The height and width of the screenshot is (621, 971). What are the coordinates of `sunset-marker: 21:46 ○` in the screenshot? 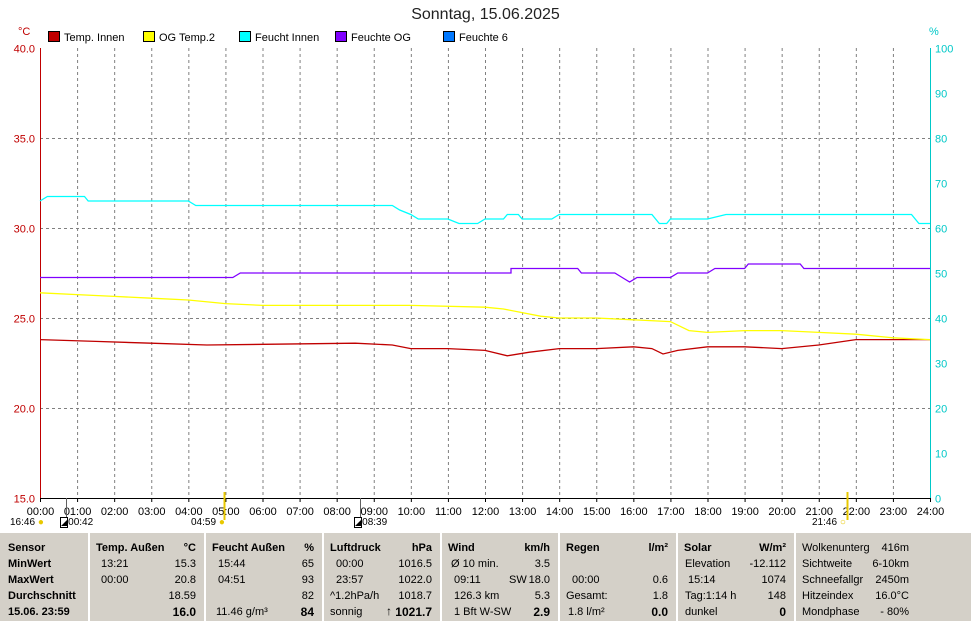 It's located at (829, 522).